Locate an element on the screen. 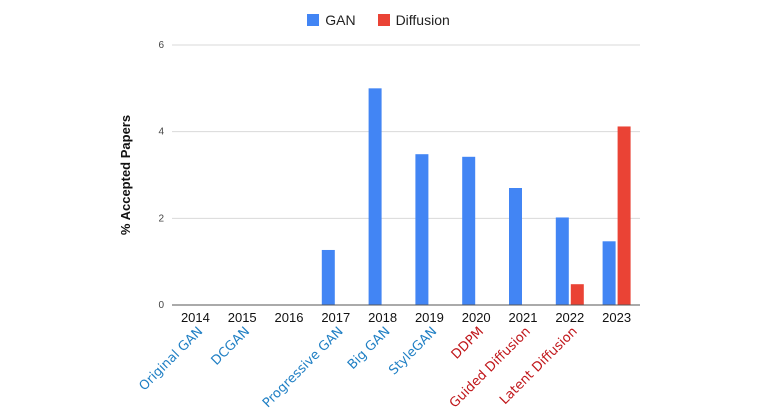 Image resolution: width=757 pixels, height=413 pixels. x-tick-label: 2014 is located at coordinates (195, 317).